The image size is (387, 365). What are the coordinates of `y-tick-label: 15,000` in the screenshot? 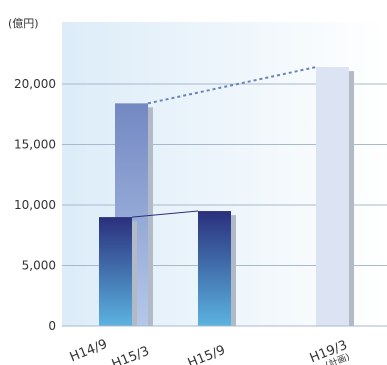 It's located at (35, 145).